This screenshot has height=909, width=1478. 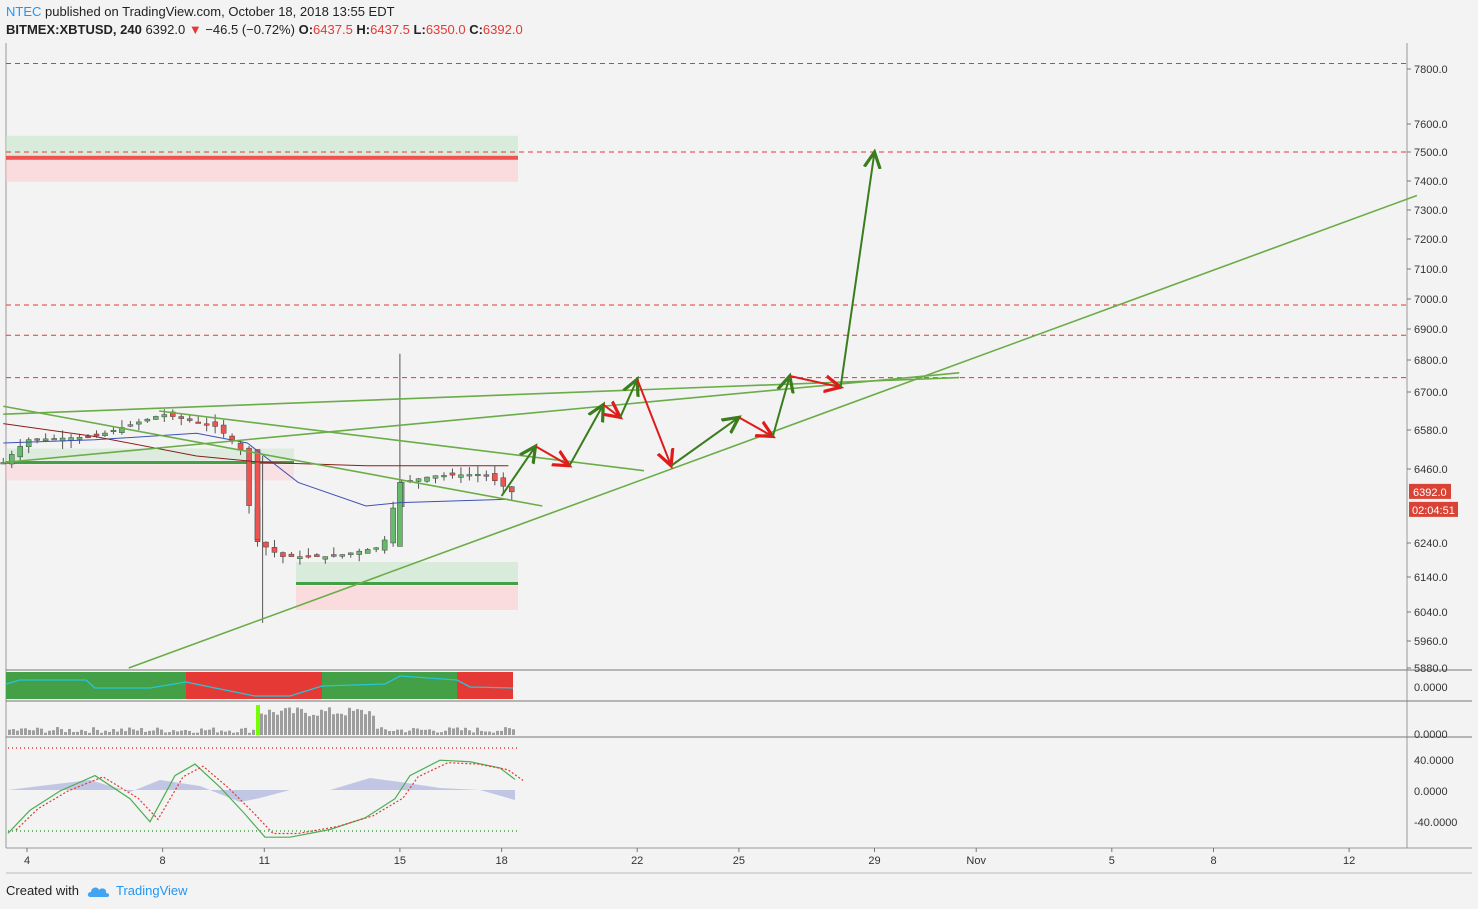 What do you see at coordinates (1431, 361) in the screenshot?
I see `price-tick-label: 6800.0` at bounding box center [1431, 361].